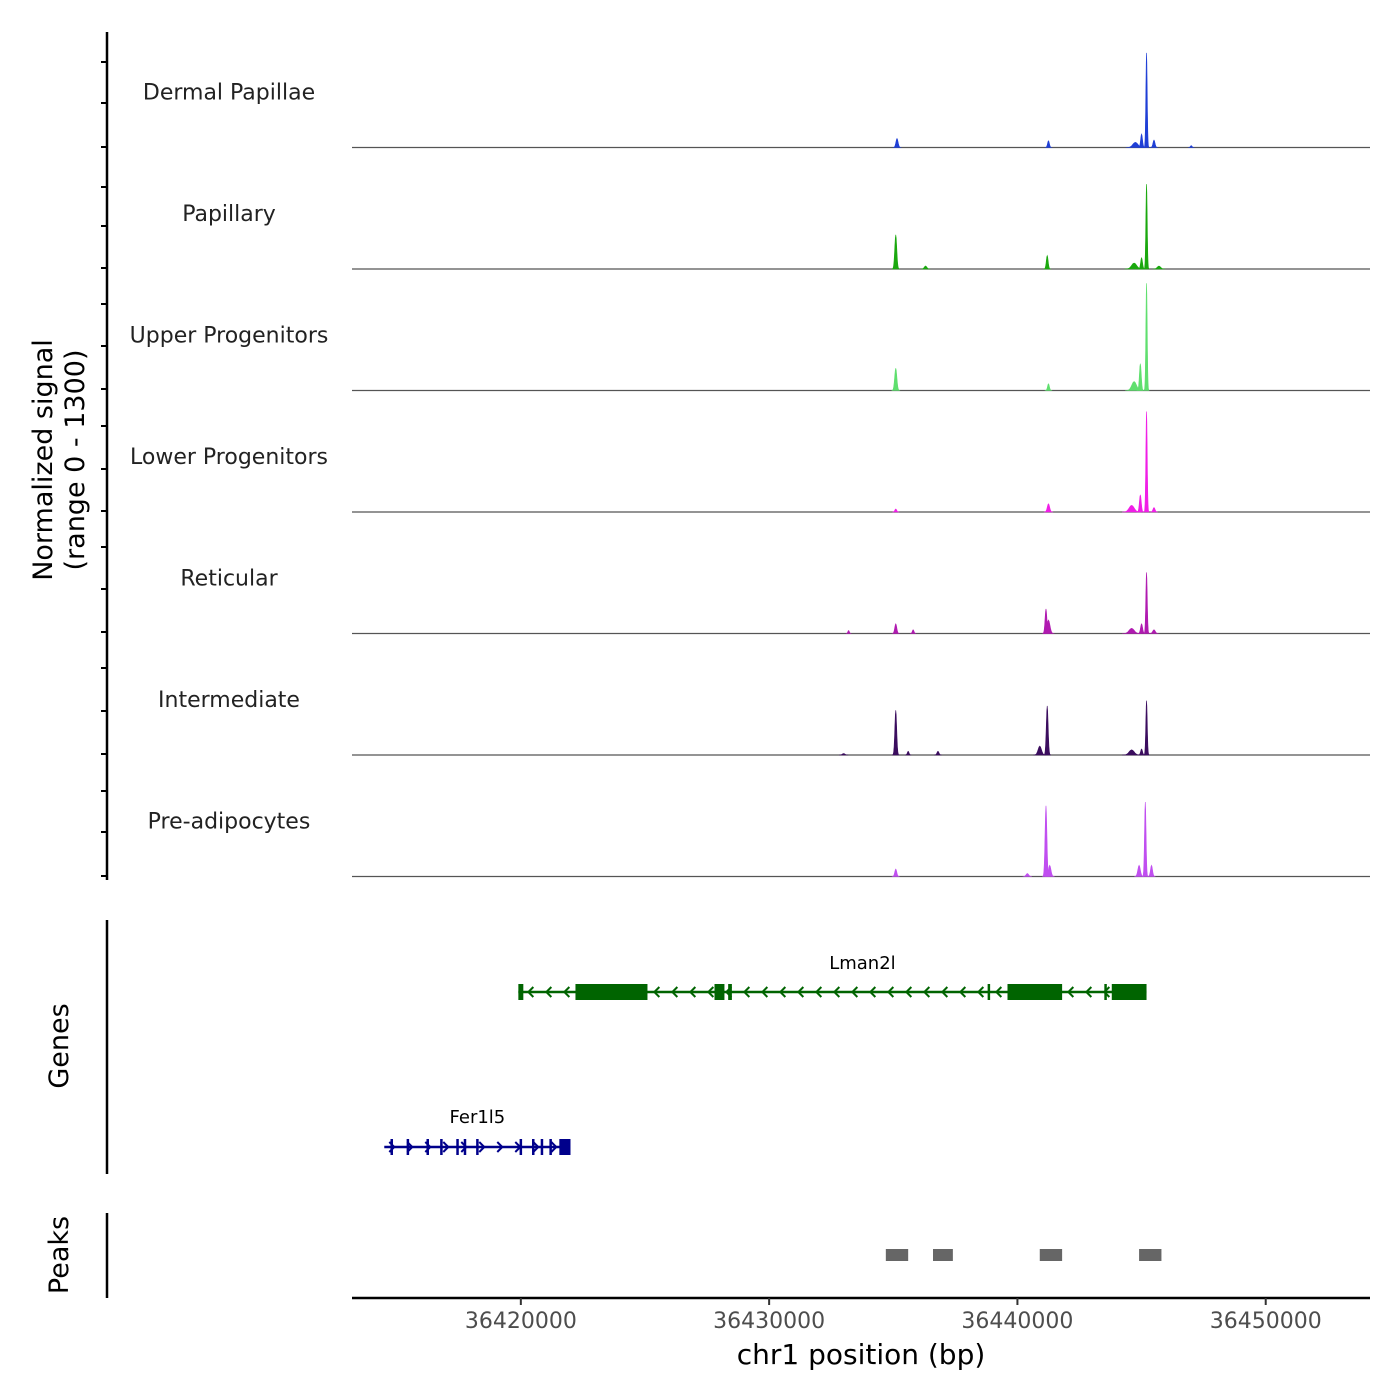 Image resolution: width=1400 pixels, height=1400 pixels. I want to click on x-axis-label: chr1 position (bp), so click(861, 1354).